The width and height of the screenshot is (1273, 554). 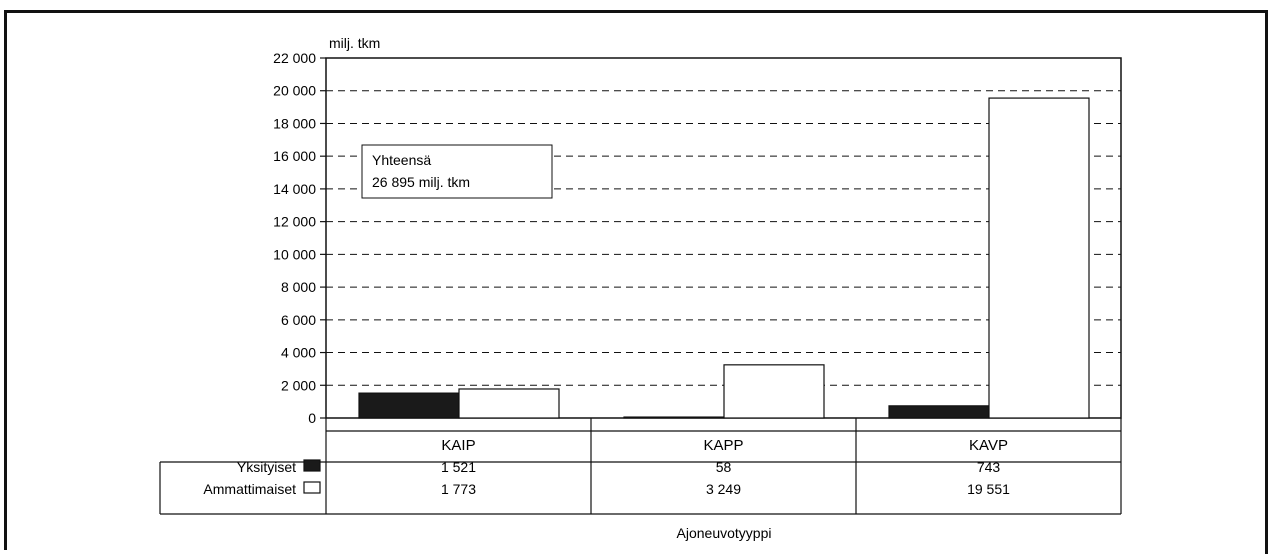 What do you see at coordinates (988, 445) in the screenshot?
I see `category-label: KAVP` at bounding box center [988, 445].